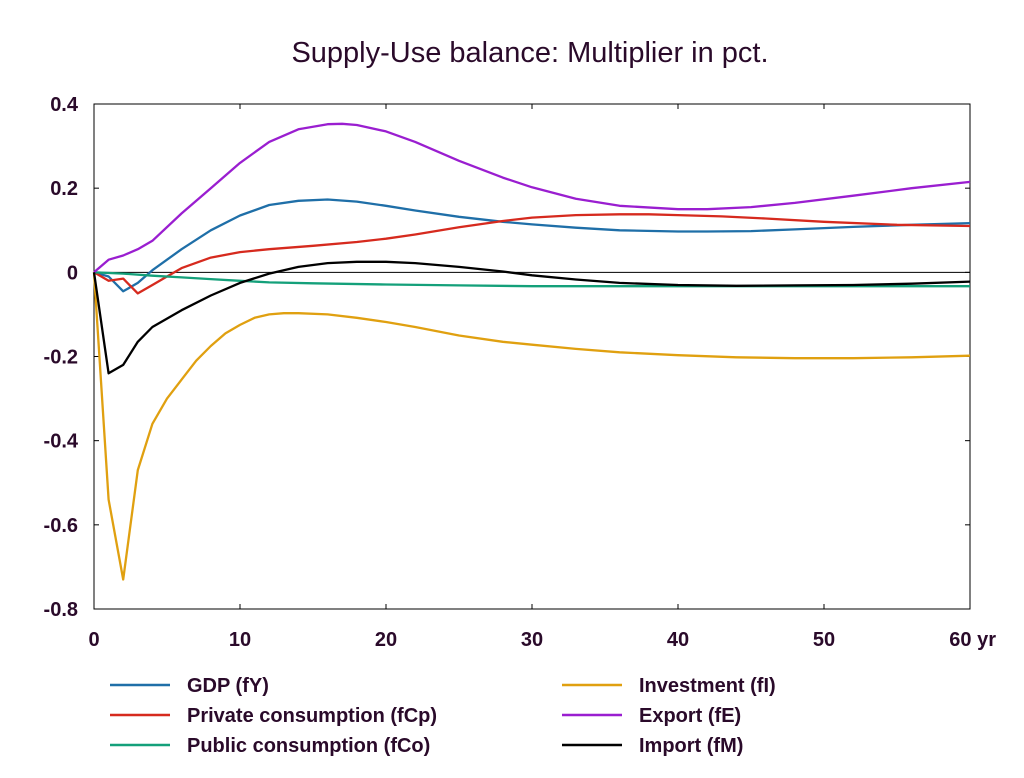 This screenshot has width=1024, height=778. I want to click on legend-item: Public consumption (fCo), so click(270, 746).